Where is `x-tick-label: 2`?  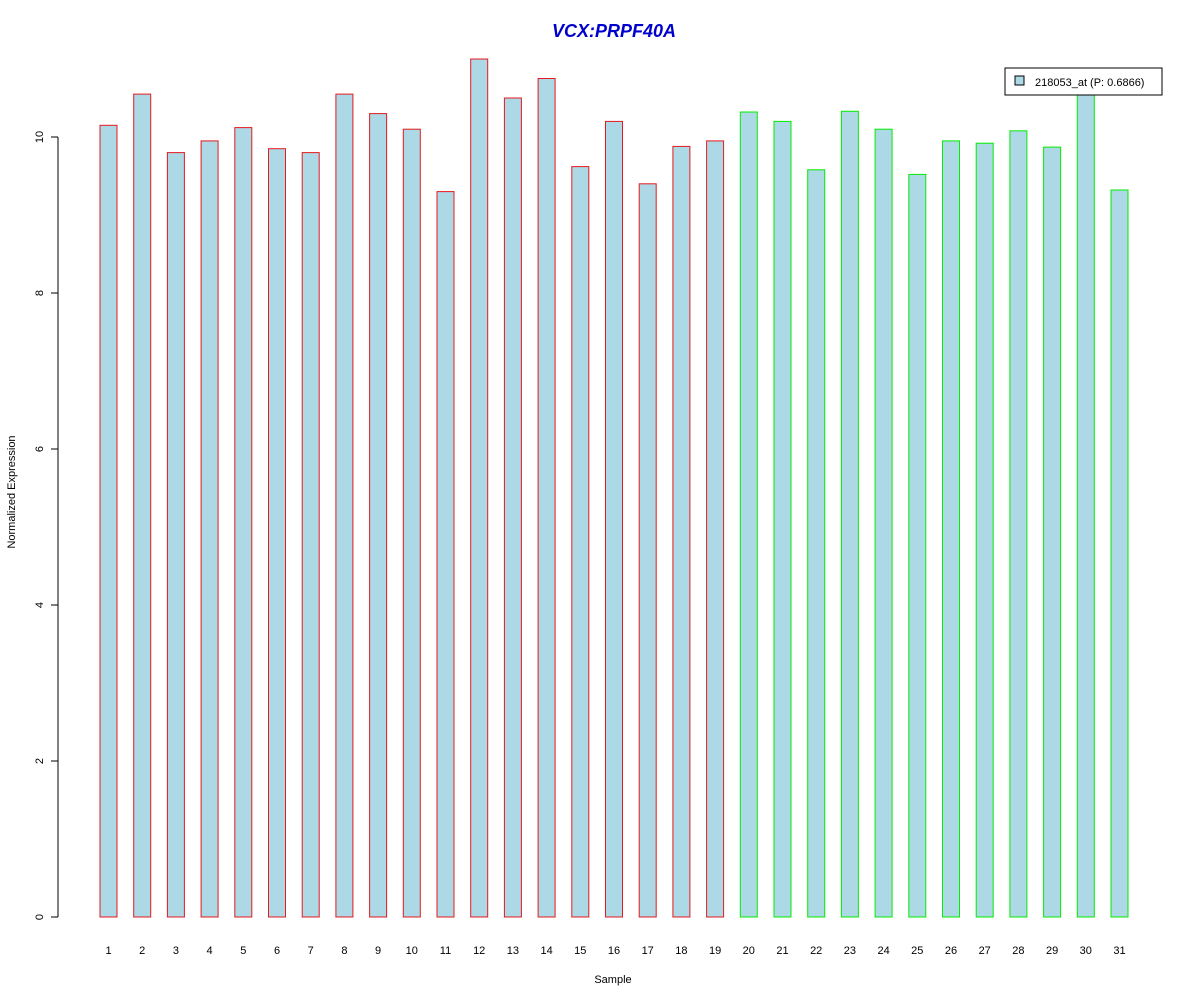 x-tick-label: 2 is located at coordinates (142, 951).